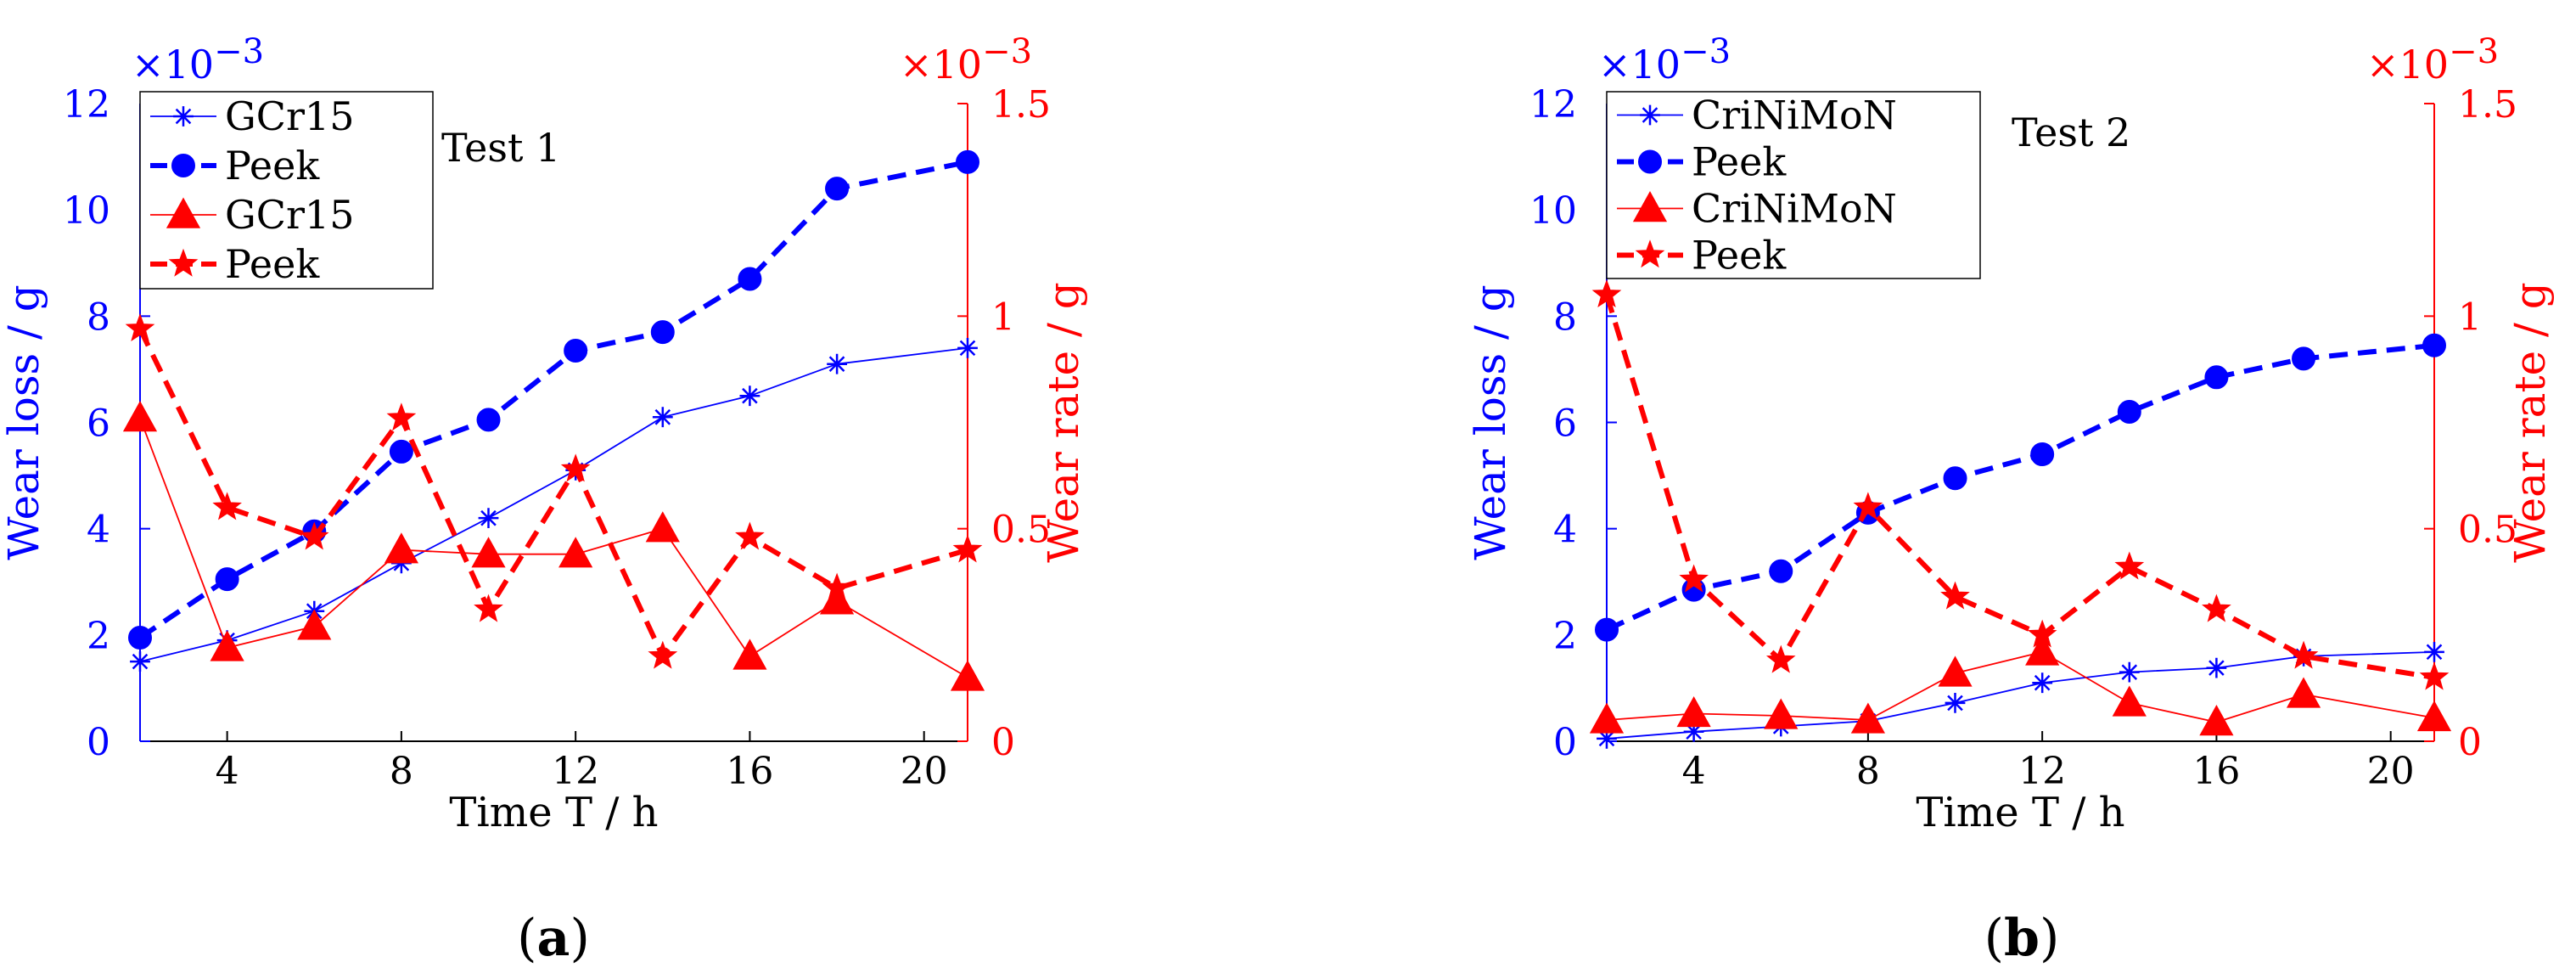 This screenshot has height=979, width=2576. What do you see at coordinates (1706, 51) in the screenshot?
I see `left-axis-multiplier-exponent: −3` at bounding box center [1706, 51].